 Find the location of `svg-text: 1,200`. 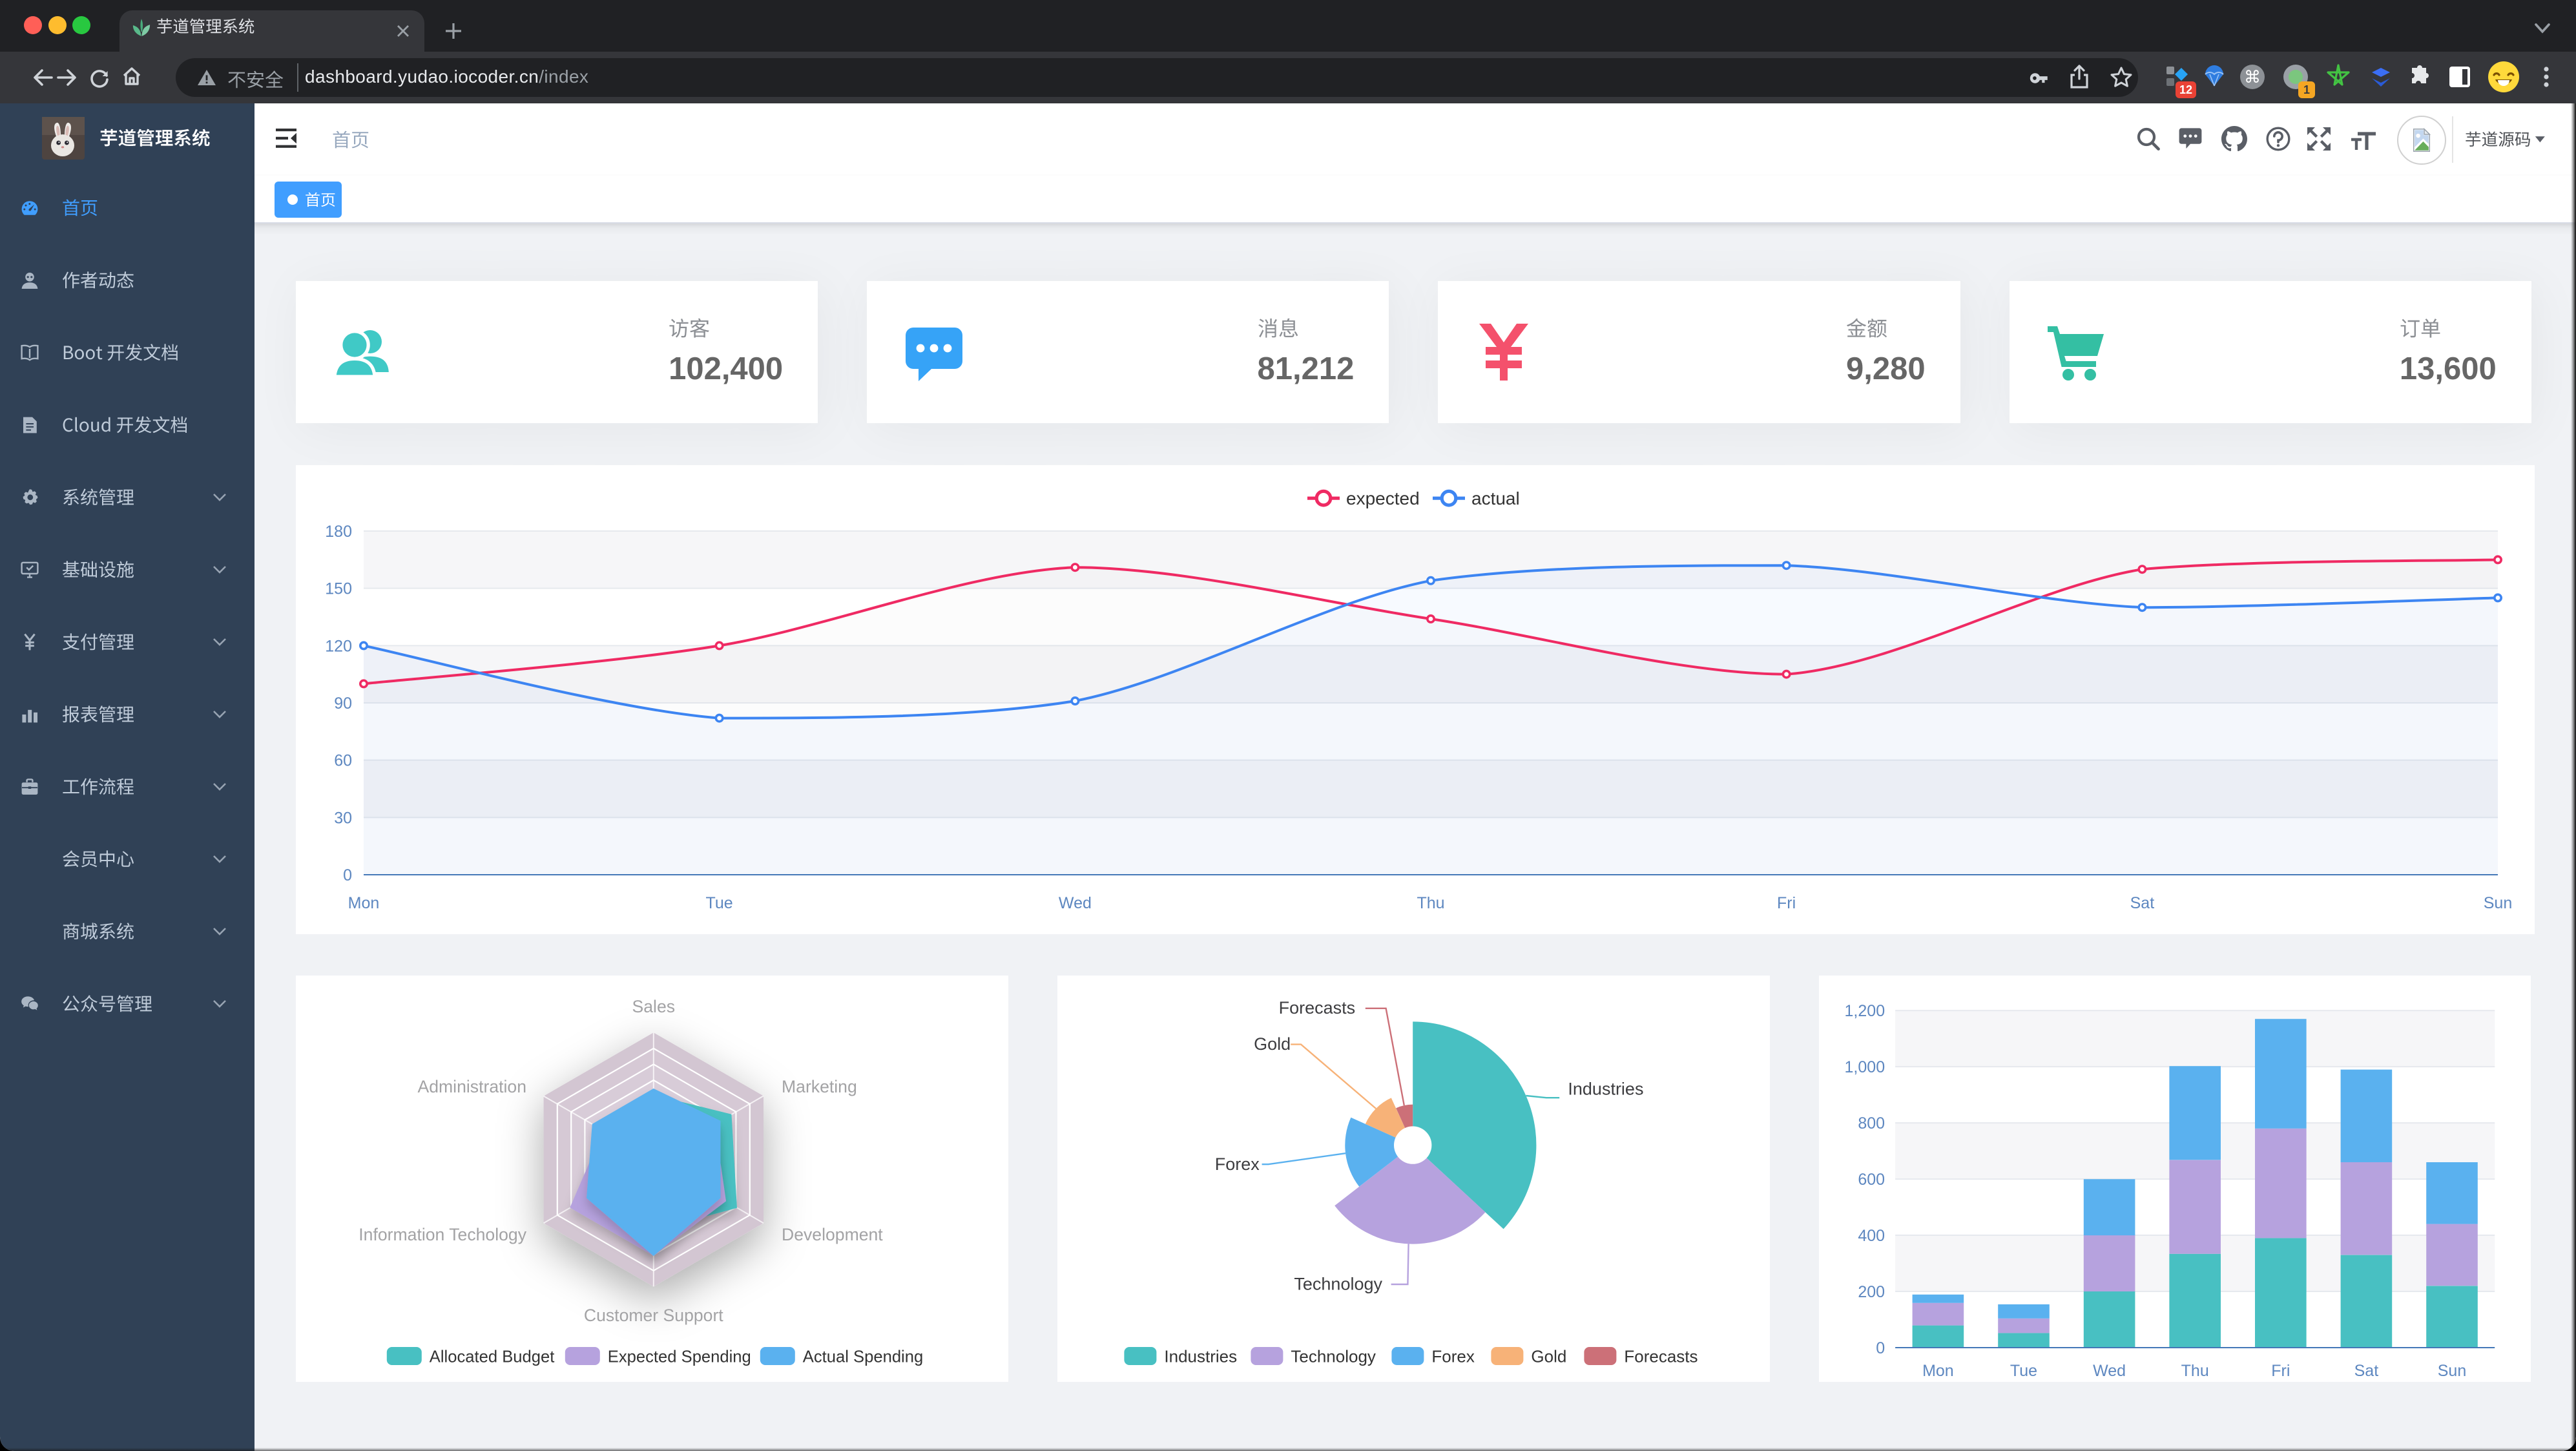

svg-text: 1,200 is located at coordinates (1864, 1011).